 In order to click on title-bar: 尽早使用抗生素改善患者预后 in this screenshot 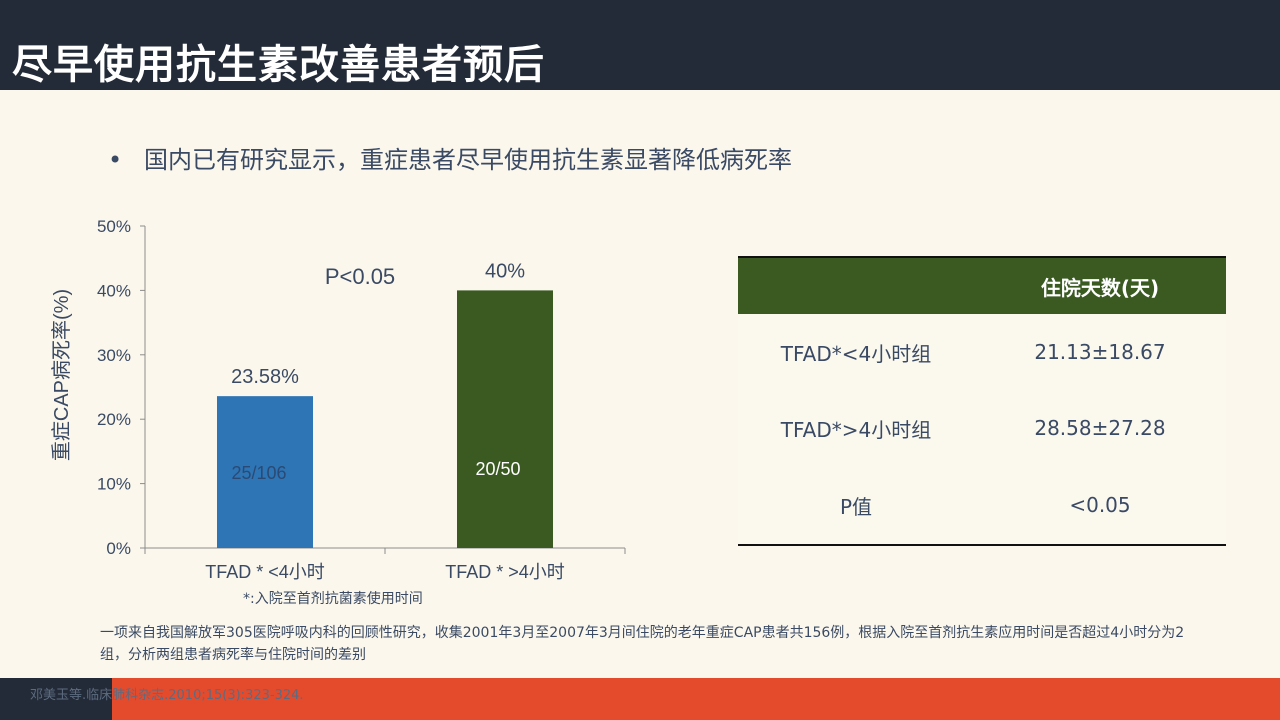, I will do `click(640, 45)`.